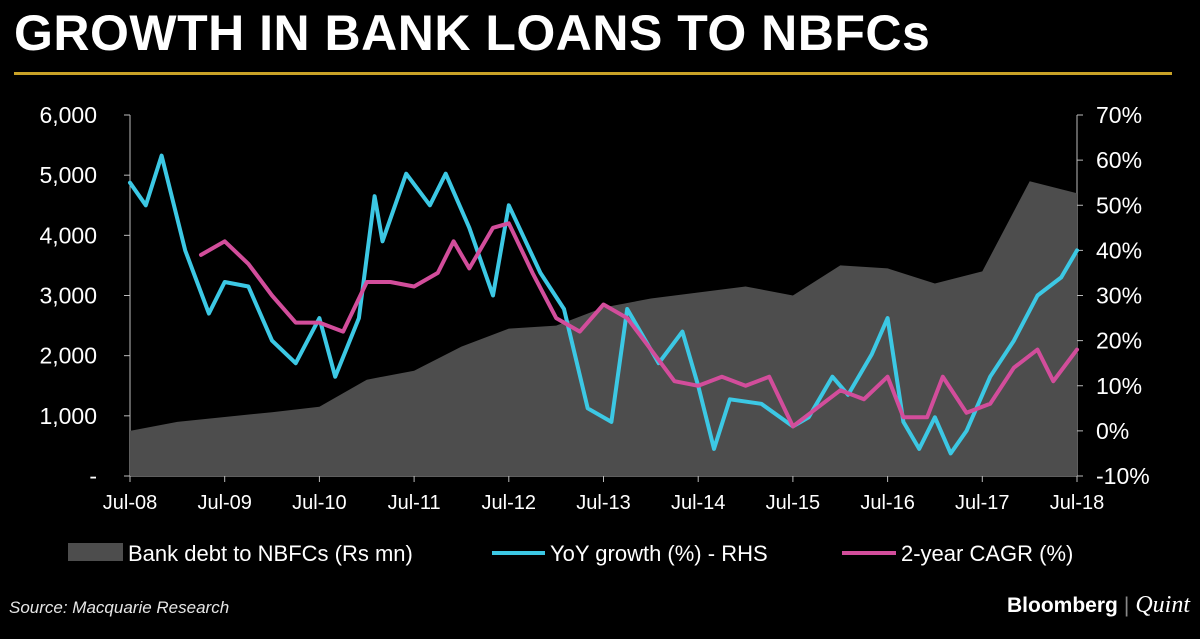 The height and width of the screenshot is (639, 1200). What do you see at coordinates (1119, 205) in the screenshot?
I see `y-right-tick-label: 50%` at bounding box center [1119, 205].